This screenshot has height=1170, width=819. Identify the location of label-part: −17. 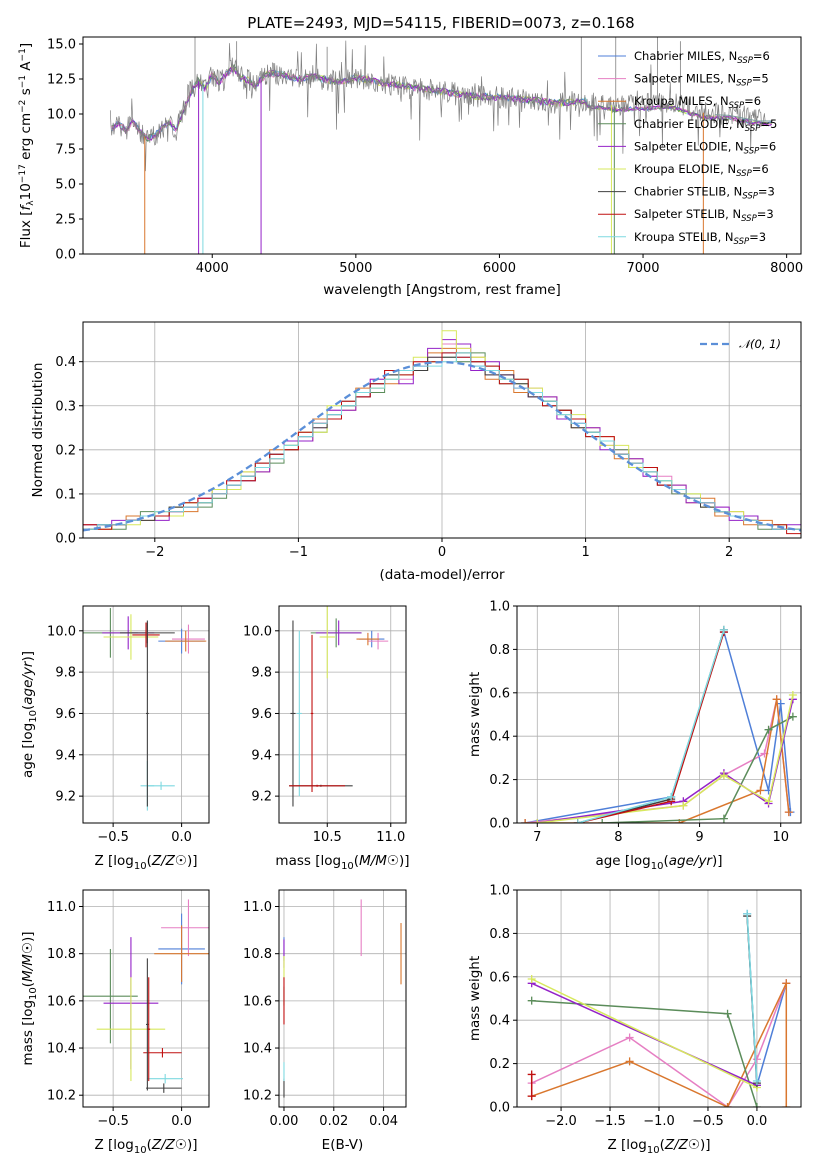
(23, 173).